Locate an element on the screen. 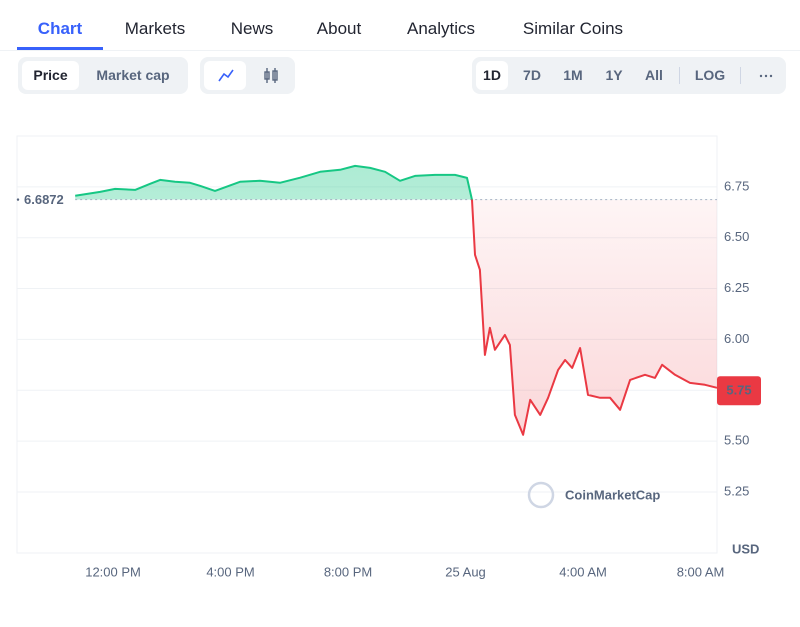  watermark-logo is located at coordinates (541, 495).